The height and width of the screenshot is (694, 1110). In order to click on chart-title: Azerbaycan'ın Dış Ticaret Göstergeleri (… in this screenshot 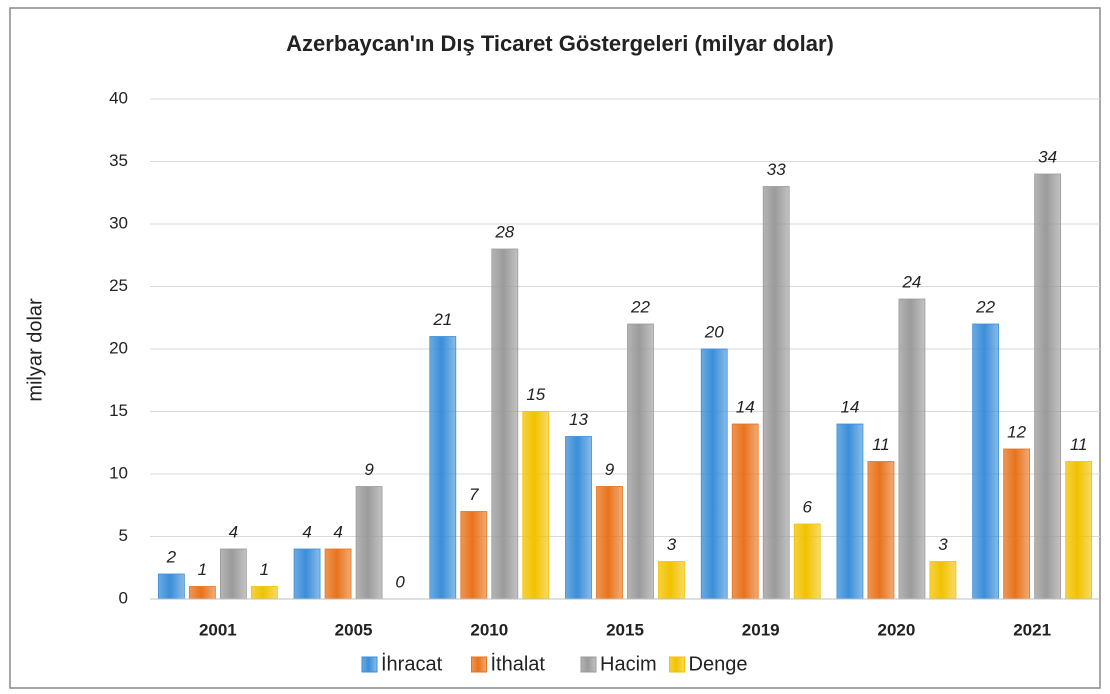, I will do `click(560, 43)`.